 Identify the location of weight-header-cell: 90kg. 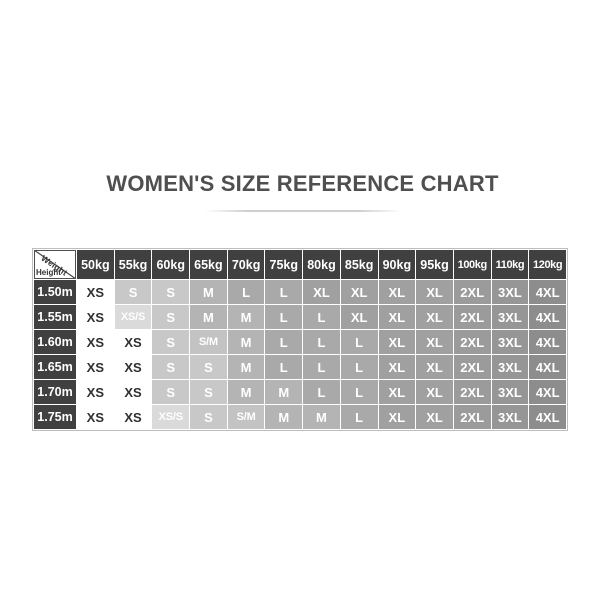
(397, 264).